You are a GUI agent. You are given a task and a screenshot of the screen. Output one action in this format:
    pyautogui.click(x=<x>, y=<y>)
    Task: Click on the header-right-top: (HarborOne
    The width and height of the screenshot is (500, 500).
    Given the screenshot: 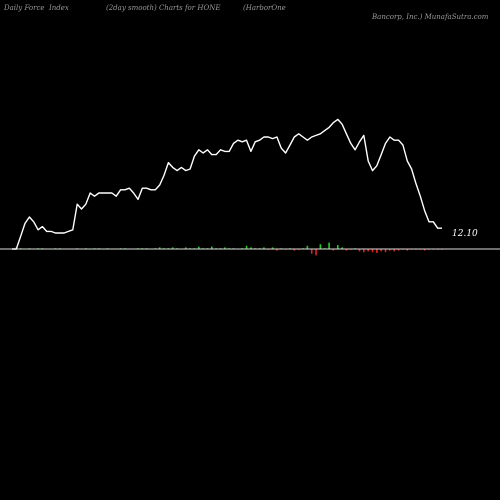 What is the action you would take?
    pyautogui.click(x=264, y=8)
    